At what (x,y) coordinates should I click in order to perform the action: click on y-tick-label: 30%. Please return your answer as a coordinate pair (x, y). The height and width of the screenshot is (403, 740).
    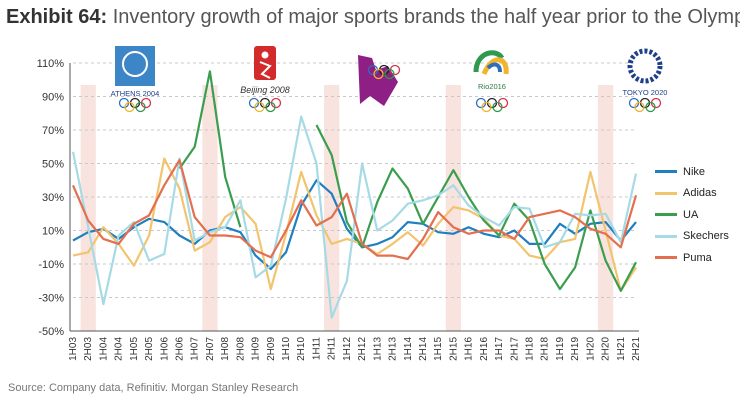
    Looking at the image, I should click on (53, 198).